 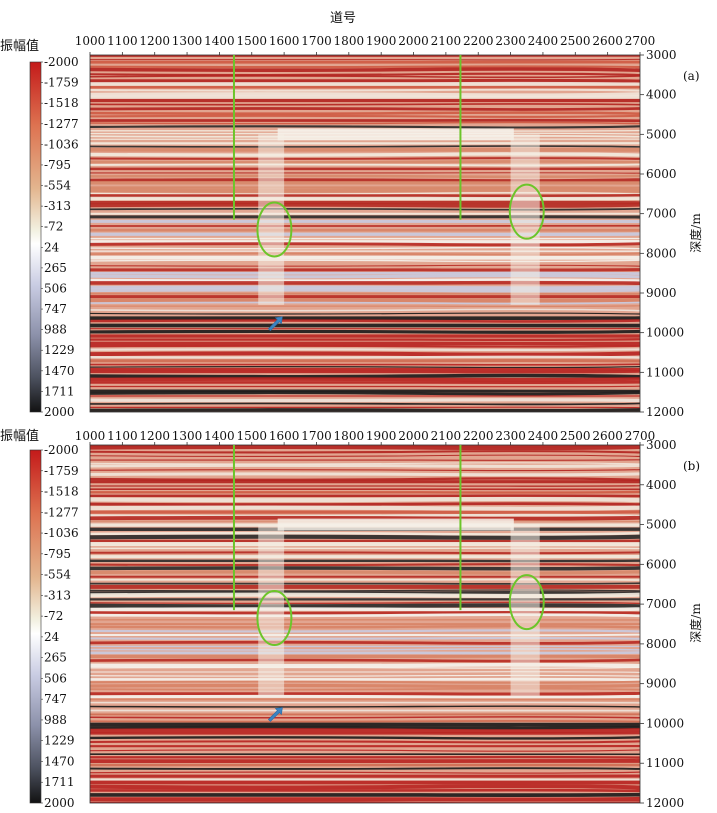 What do you see at coordinates (691, 76) in the screenshot?
I see `panel-label: (a)` at bounding box center [691, 76].